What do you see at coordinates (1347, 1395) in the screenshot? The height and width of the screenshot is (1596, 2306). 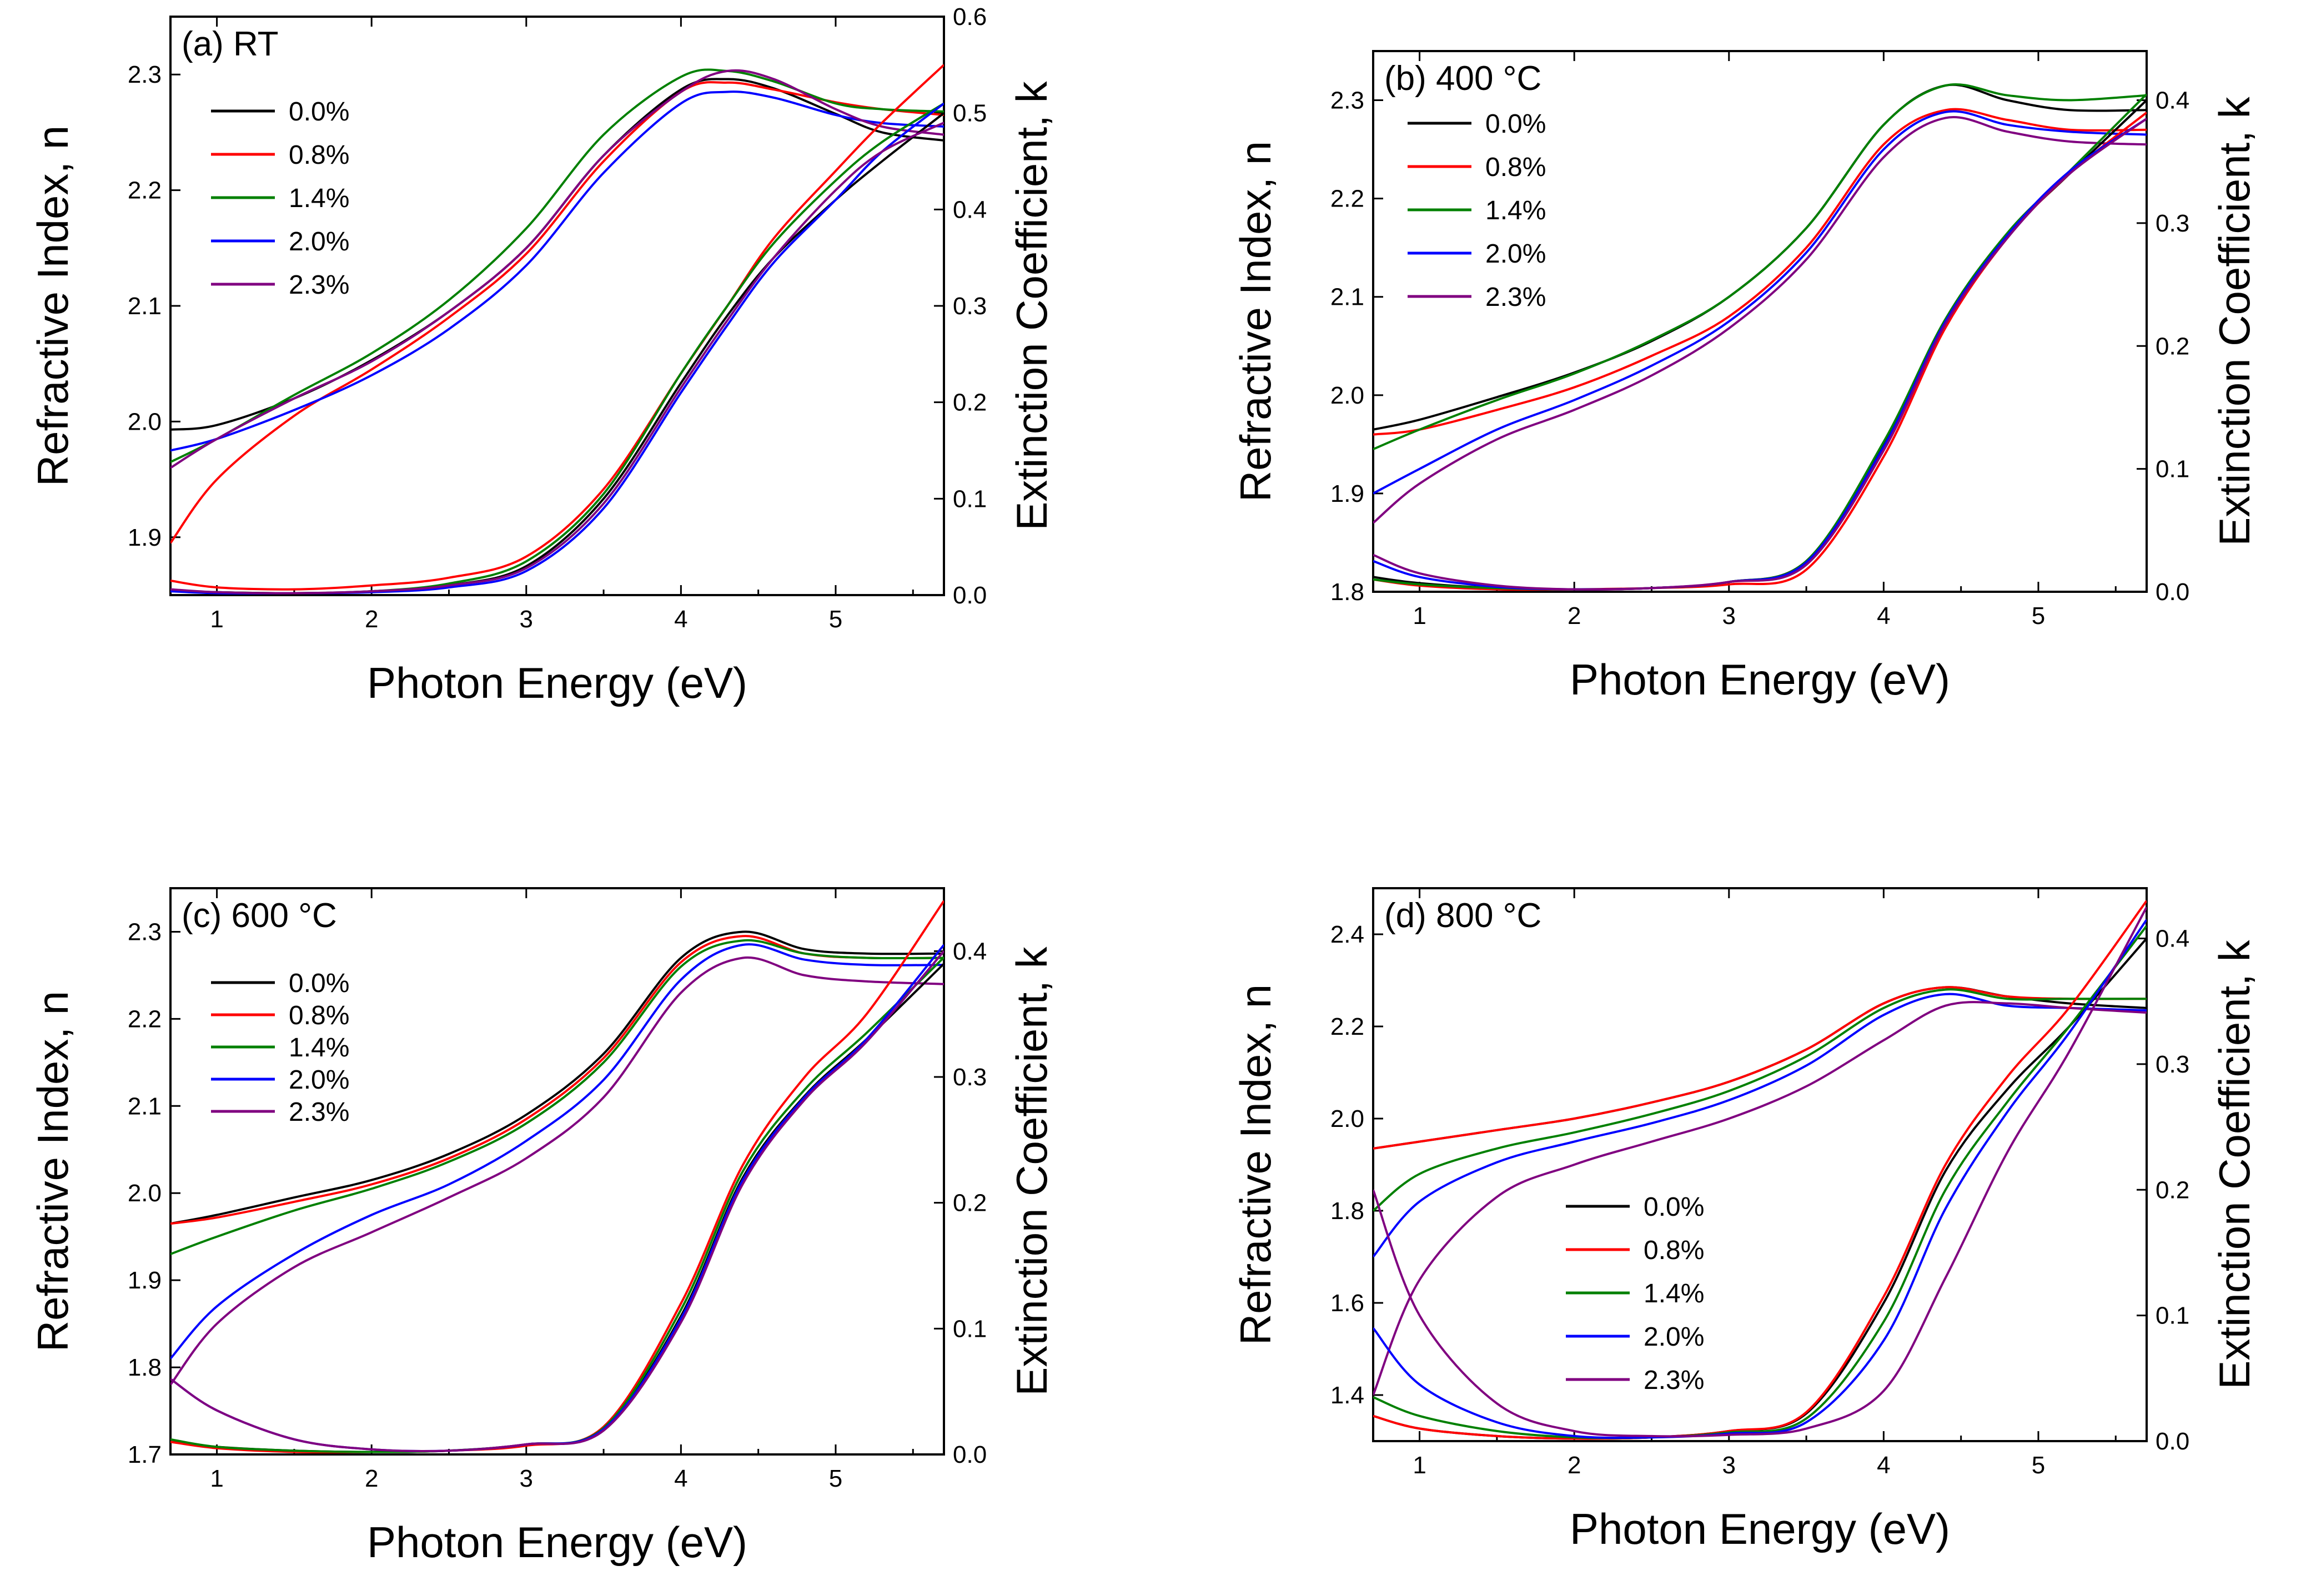 I see `y-left-tick-label: 1.4` at bounding box center [1347, 1395].